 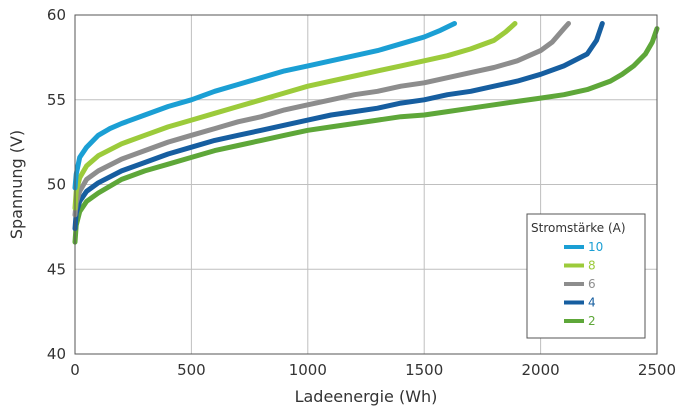 I want to click on y-tick-label: 55, so click(x=56, y=100).